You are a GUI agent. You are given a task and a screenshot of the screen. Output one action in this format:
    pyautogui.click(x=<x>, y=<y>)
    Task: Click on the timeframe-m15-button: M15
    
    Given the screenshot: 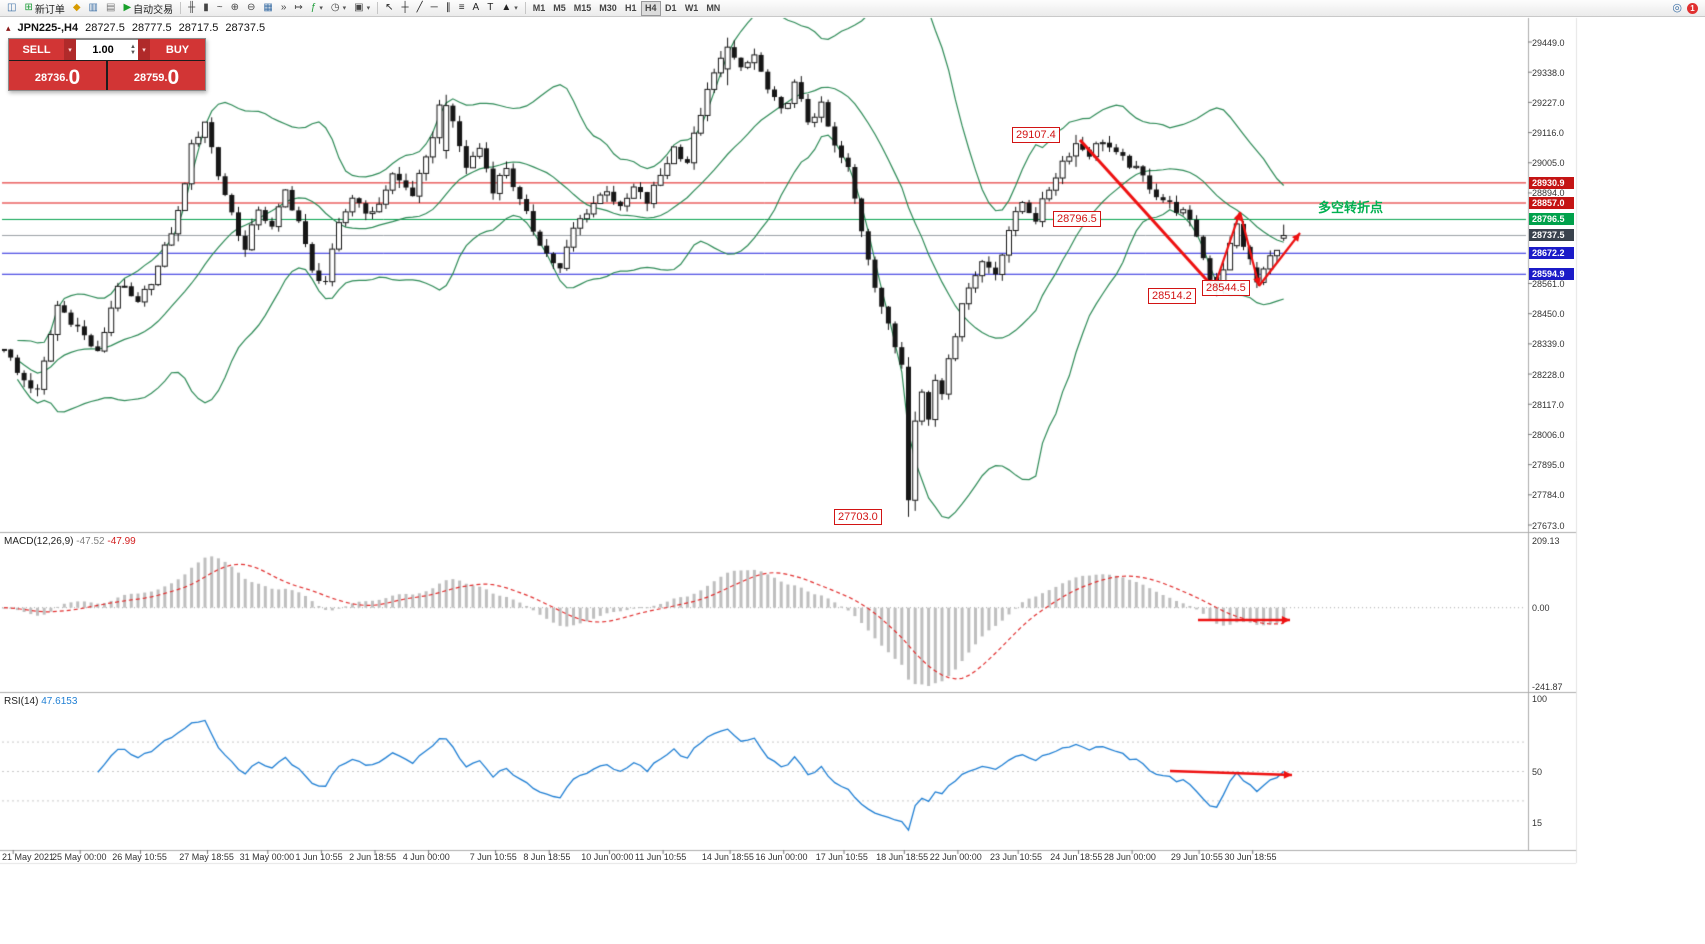 What is the action you would take?
    pyautogui.click(x=583, y=8)
    